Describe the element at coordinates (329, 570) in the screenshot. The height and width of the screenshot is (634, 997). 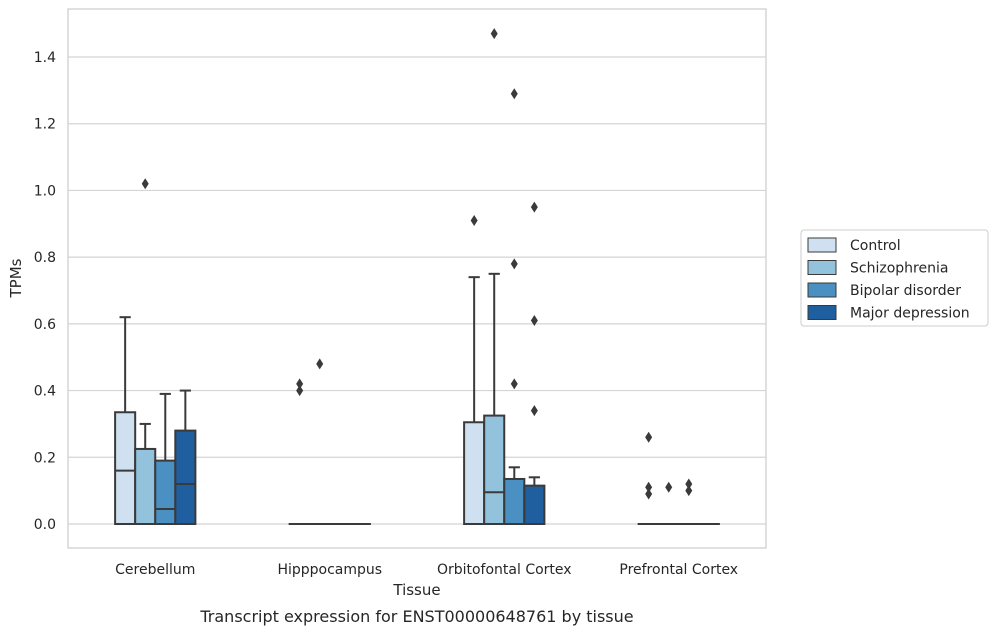
I see `x-tick-label: Hipppocampus` at that location.